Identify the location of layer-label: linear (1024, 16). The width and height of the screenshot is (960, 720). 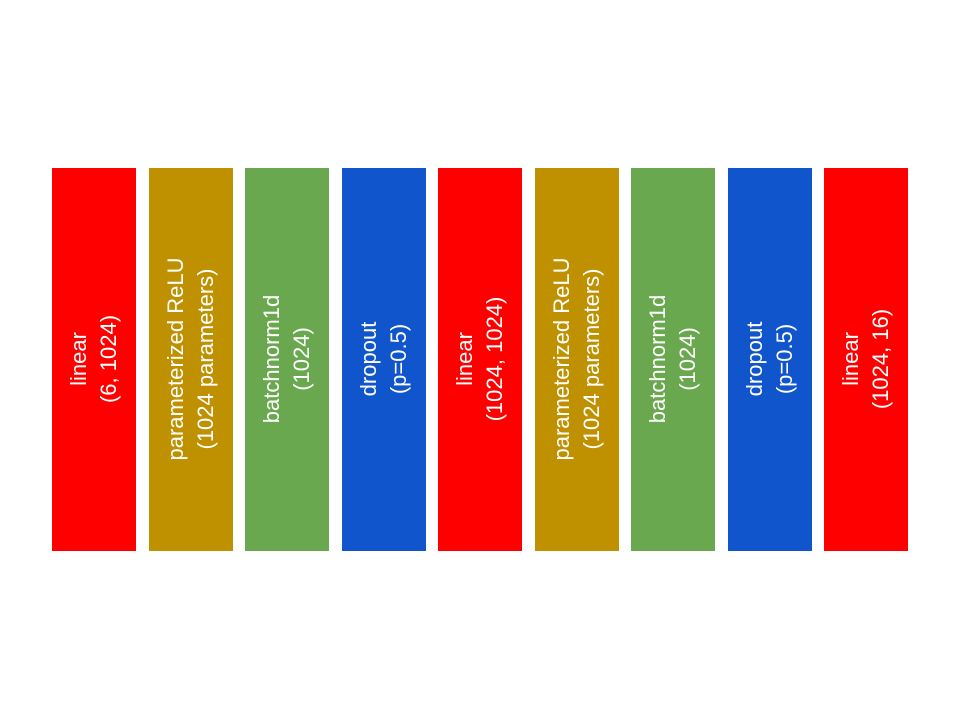
(866, 359).